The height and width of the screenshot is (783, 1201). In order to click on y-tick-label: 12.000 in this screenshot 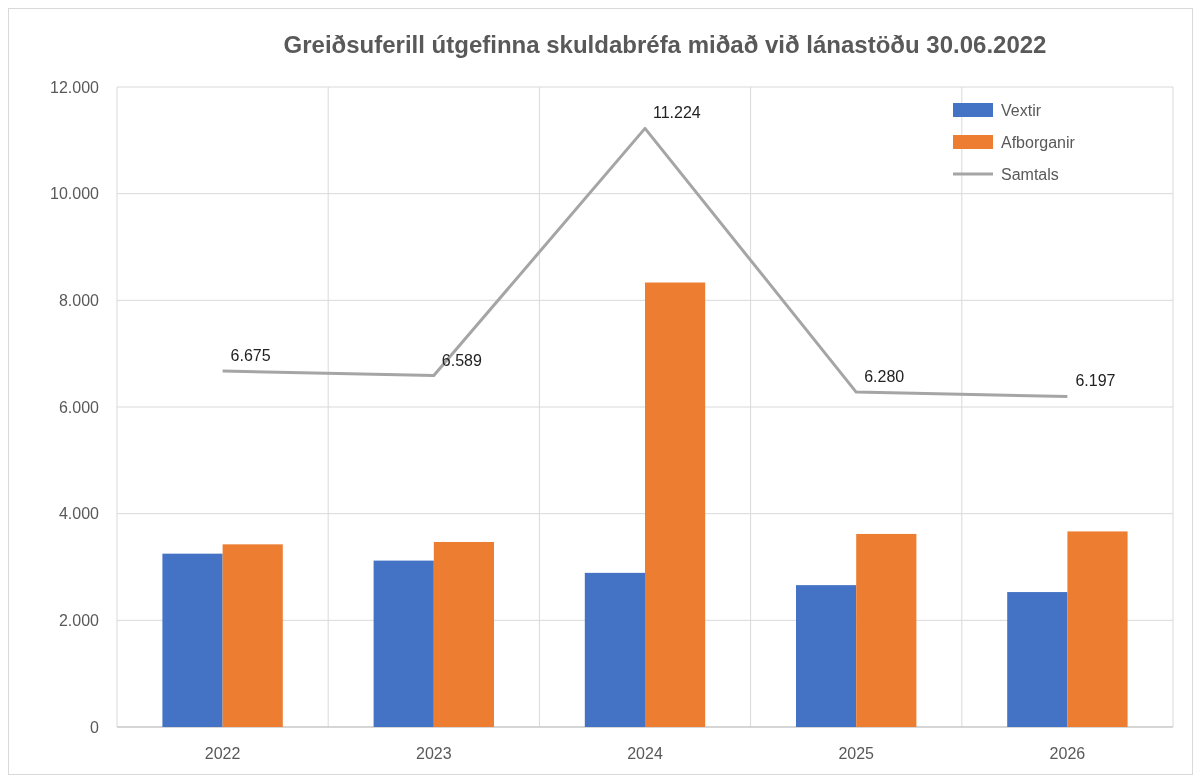, I will do `click(75, 87)`.